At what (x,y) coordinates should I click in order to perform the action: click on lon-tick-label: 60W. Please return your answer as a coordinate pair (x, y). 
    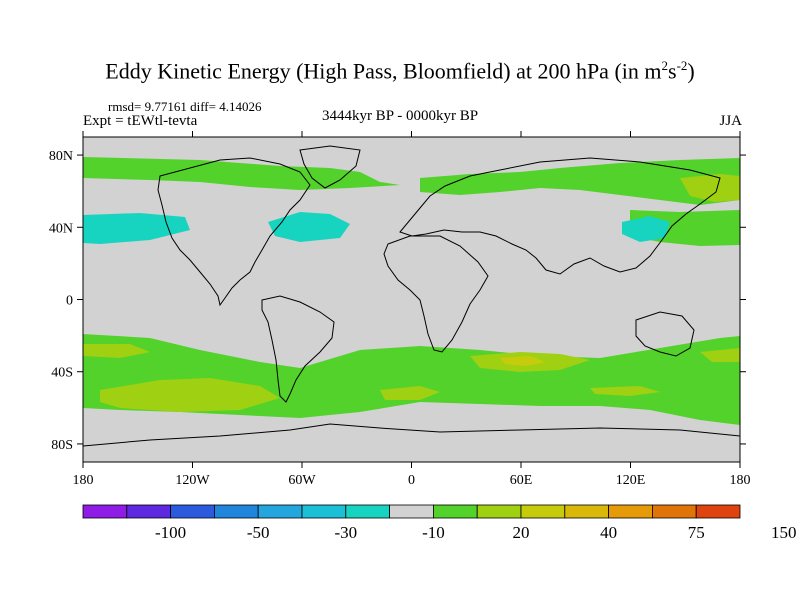
    Looking at the image, I should click on (302, 480).